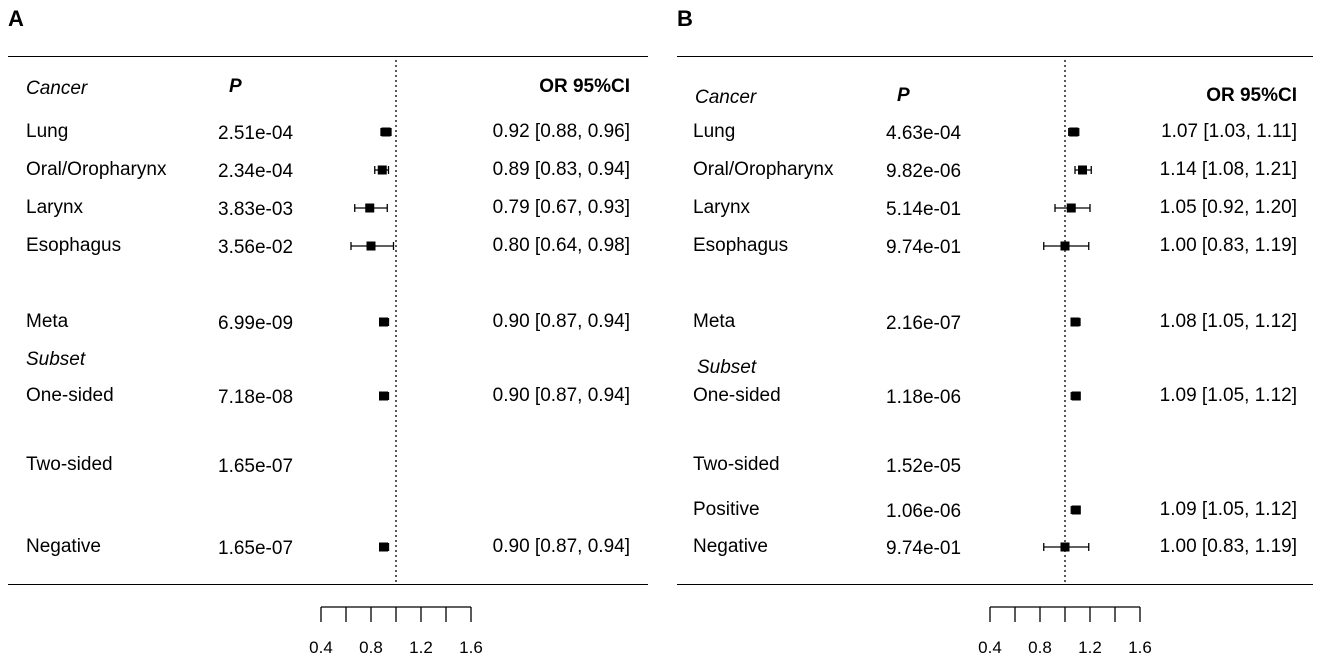  What do you see at coordinates (256, 323) in the screenshot?
I see `row-p-value: 6.99e-09` at bounding box center [256, 323].